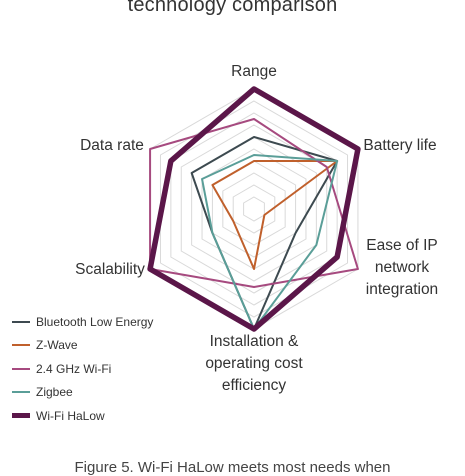 The image size is (465, 476). I want to click on axis-label: Scalability, so click(110, 269).